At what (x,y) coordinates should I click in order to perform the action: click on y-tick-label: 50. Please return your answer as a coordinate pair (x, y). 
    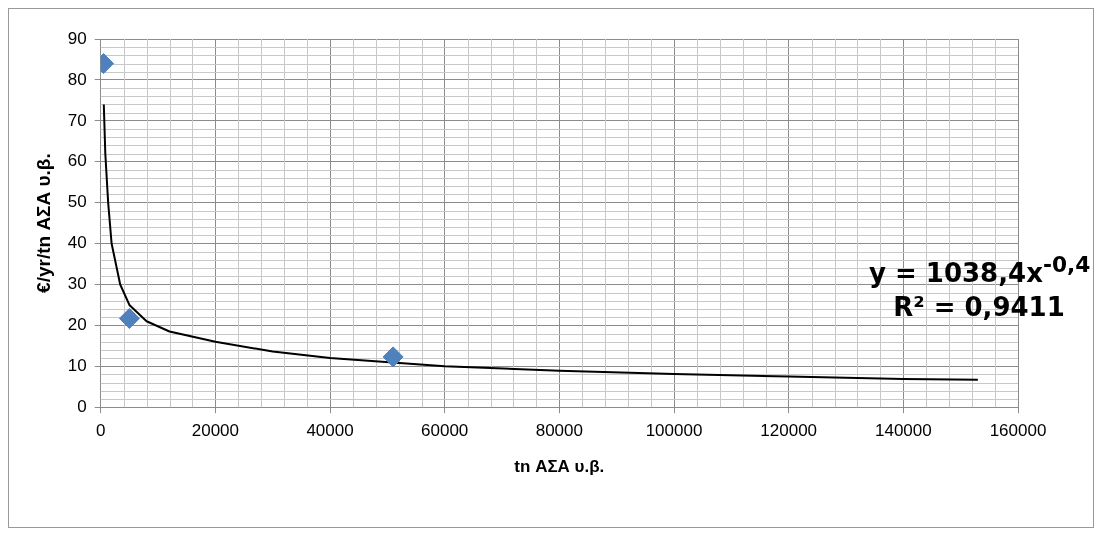
    Looking at the image, I should click on (77, 202).